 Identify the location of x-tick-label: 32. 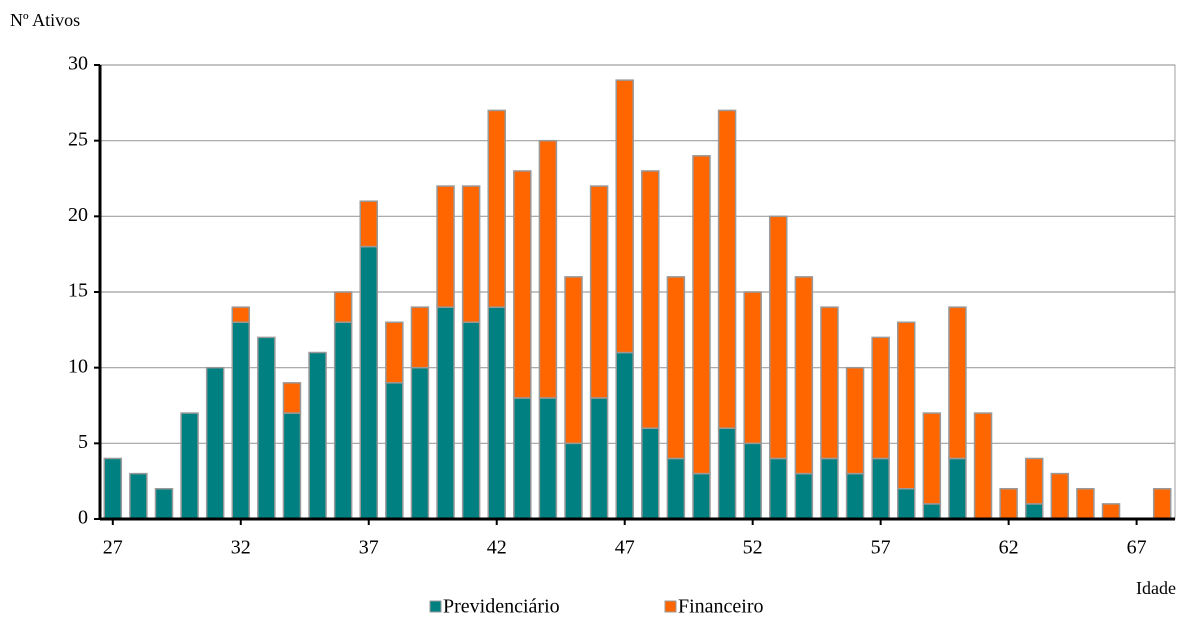
(241, 548).